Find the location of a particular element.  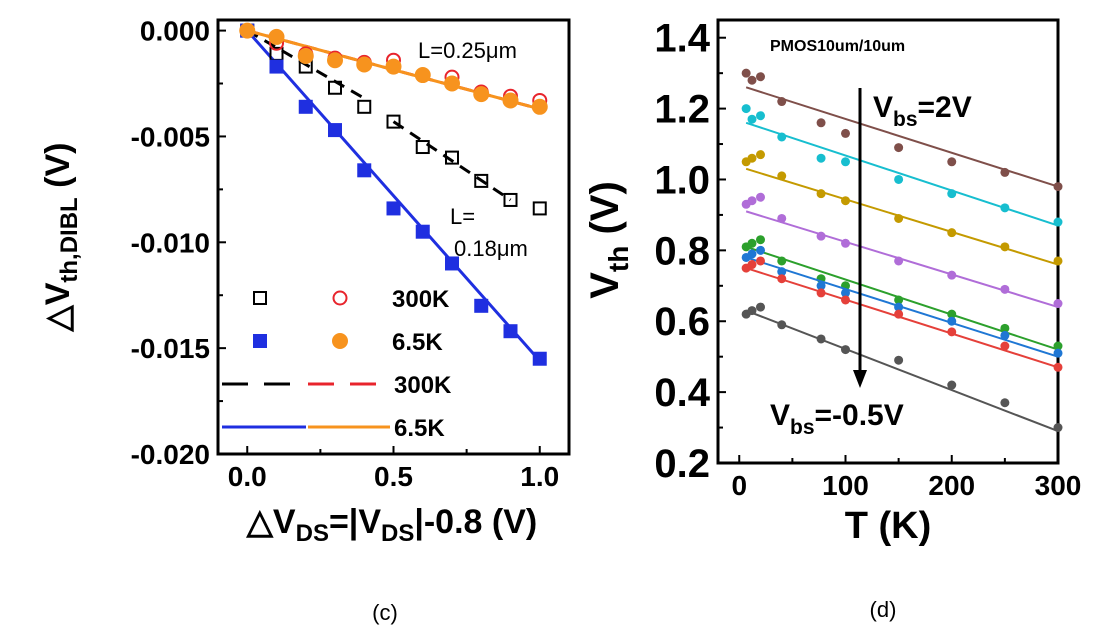

y-tick-label: 0.000 is located at coordinates (175, 31).